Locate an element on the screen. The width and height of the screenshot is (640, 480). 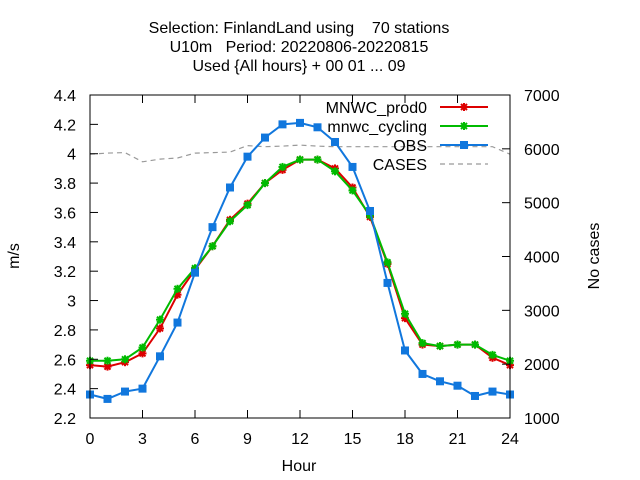
y2-tick-label: 1000 is located at coordinates (542, 419).